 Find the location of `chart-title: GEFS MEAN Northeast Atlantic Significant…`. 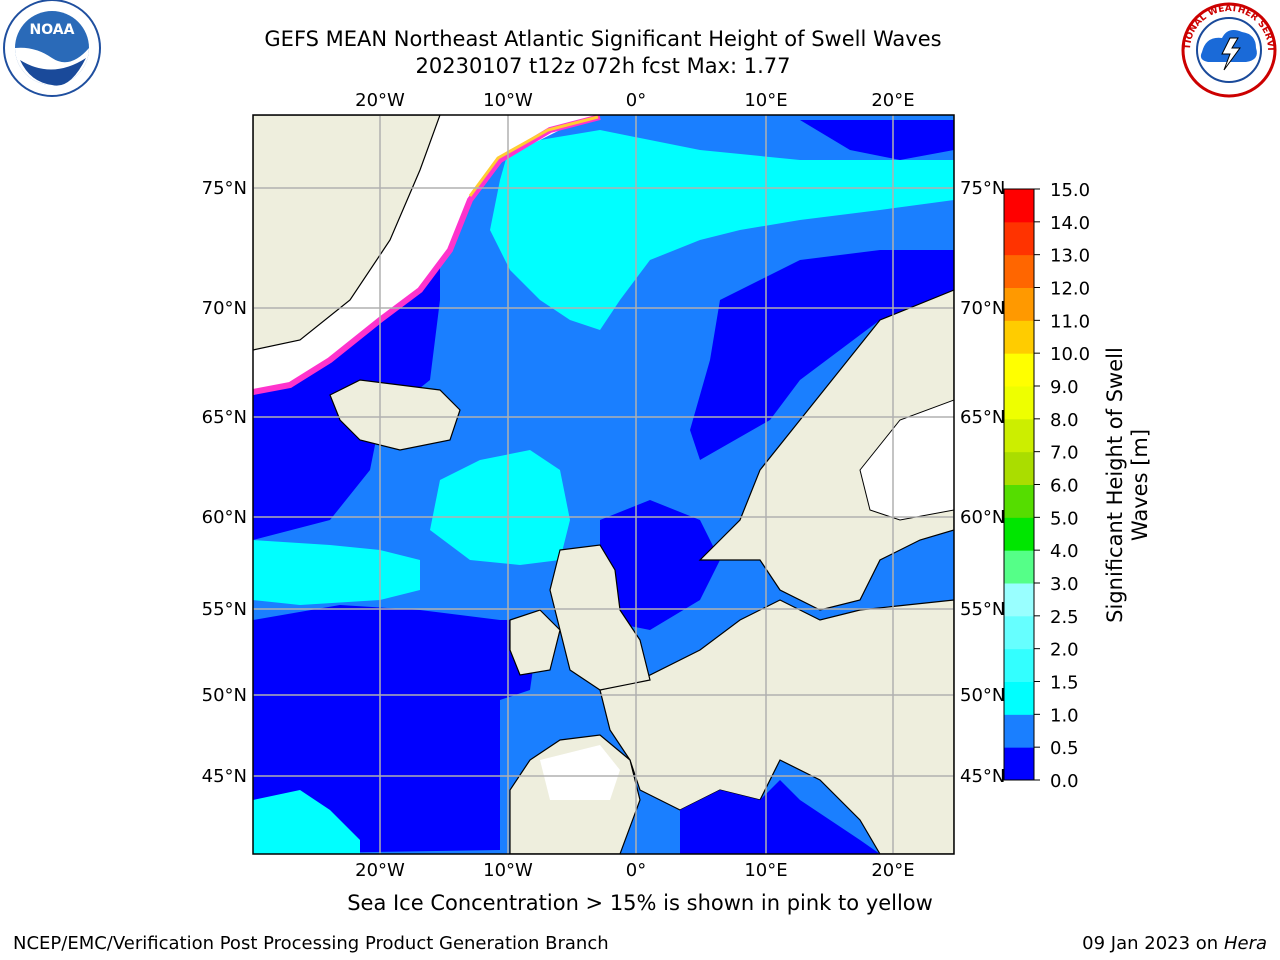

chart-title: GEFS MEAN Northeast Atlantic Significant… is located at coordinates (603, 39).